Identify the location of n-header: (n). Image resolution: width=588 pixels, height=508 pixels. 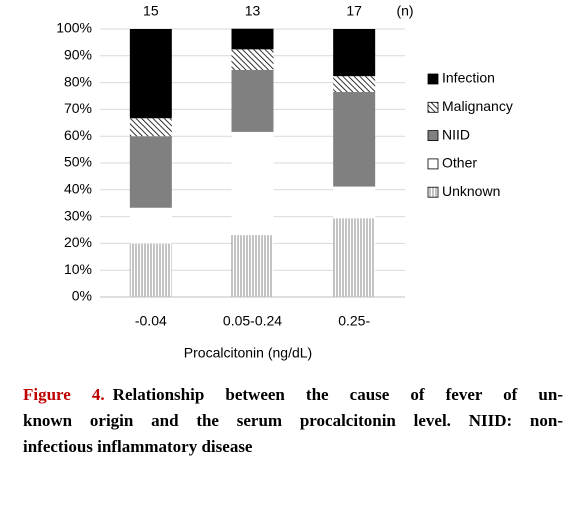
(404, 11).